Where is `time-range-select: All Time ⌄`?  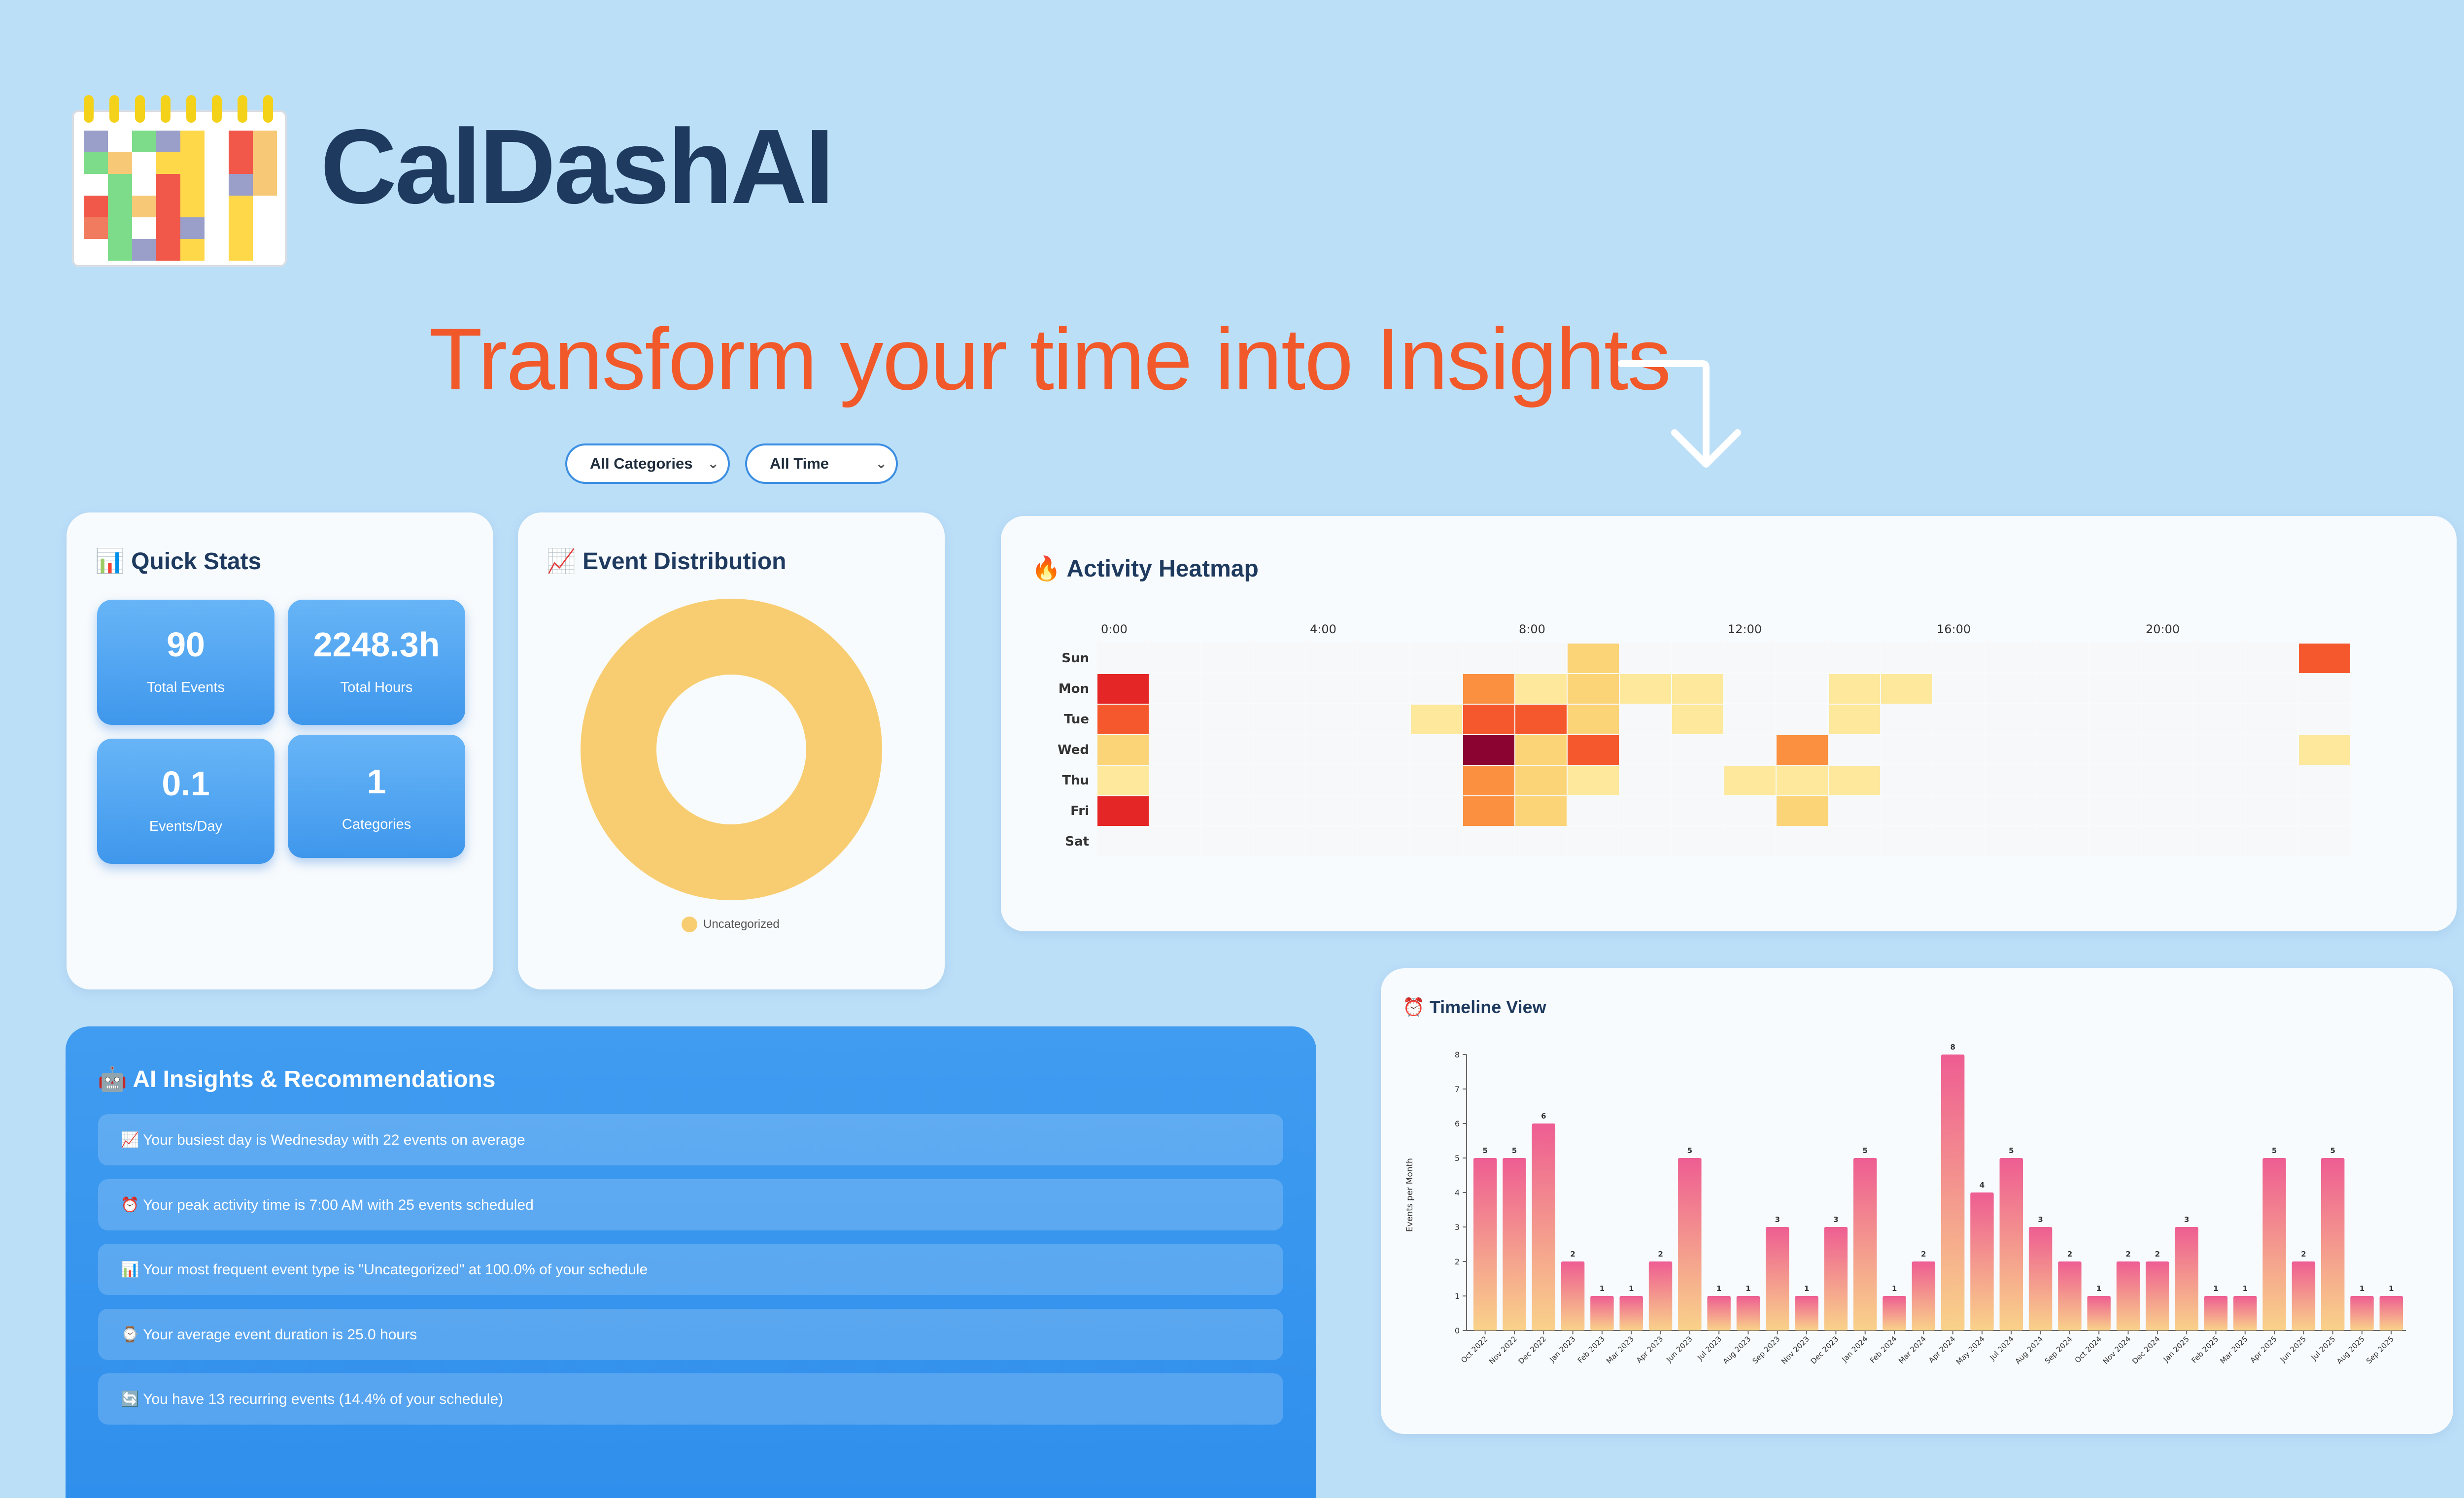
time-range-select: All Time ⌄ is located at coordinates (821, 463).